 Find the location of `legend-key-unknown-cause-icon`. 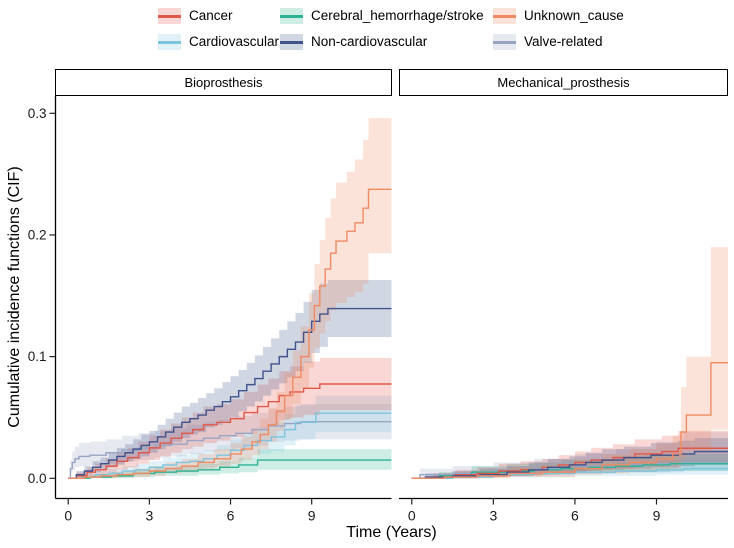

legend-key-unknown-cause-icon is located at coordinates (504, 16).